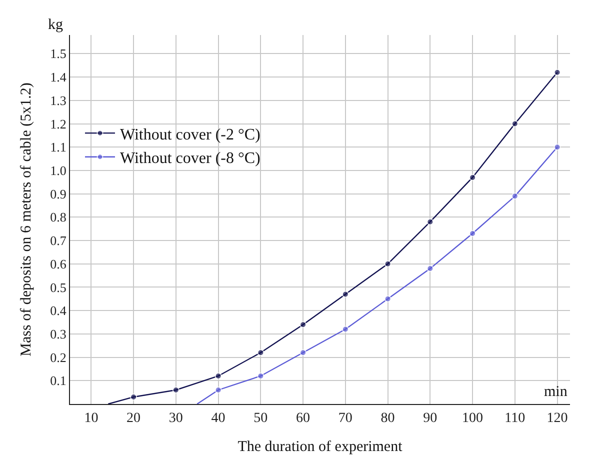  I want to click on x-axis-title: The duration of experiment, so click(321, 446).